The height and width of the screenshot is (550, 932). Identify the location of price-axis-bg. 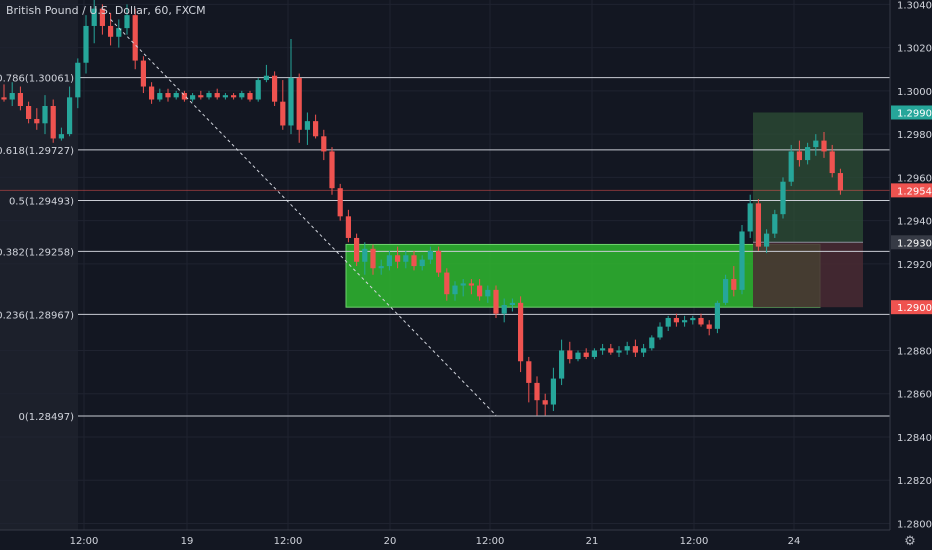
(911, 275).